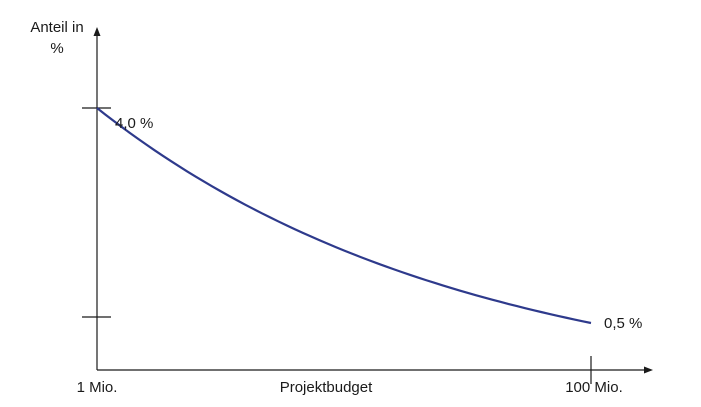 The width and height of the screenshot is (701, 407). Describe the element at coordinates (326, 387) in the screenshot. I see `x-axis-label: Projektbudget` at that location.